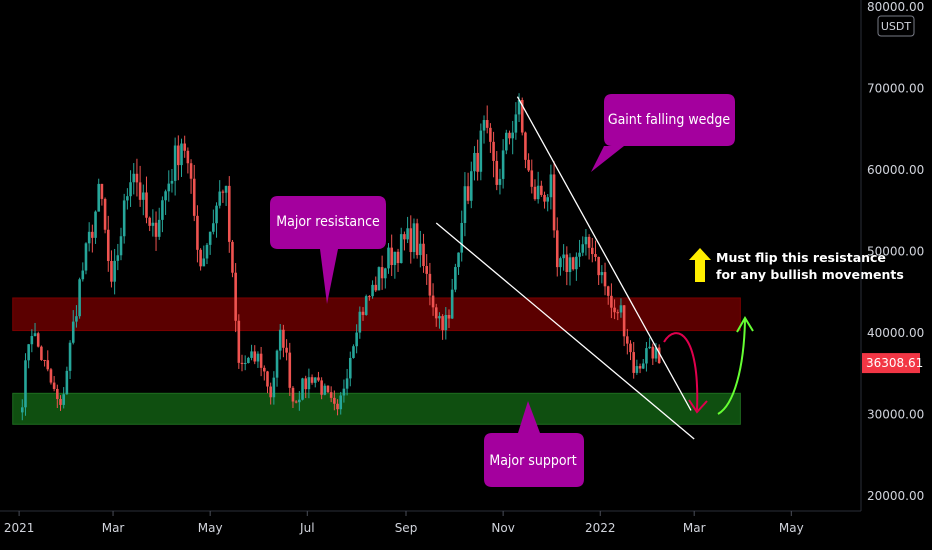  Describe the element at coordinates (895, 170) in the screenshot. I see `y-tick-label: 60000.00` at that location.